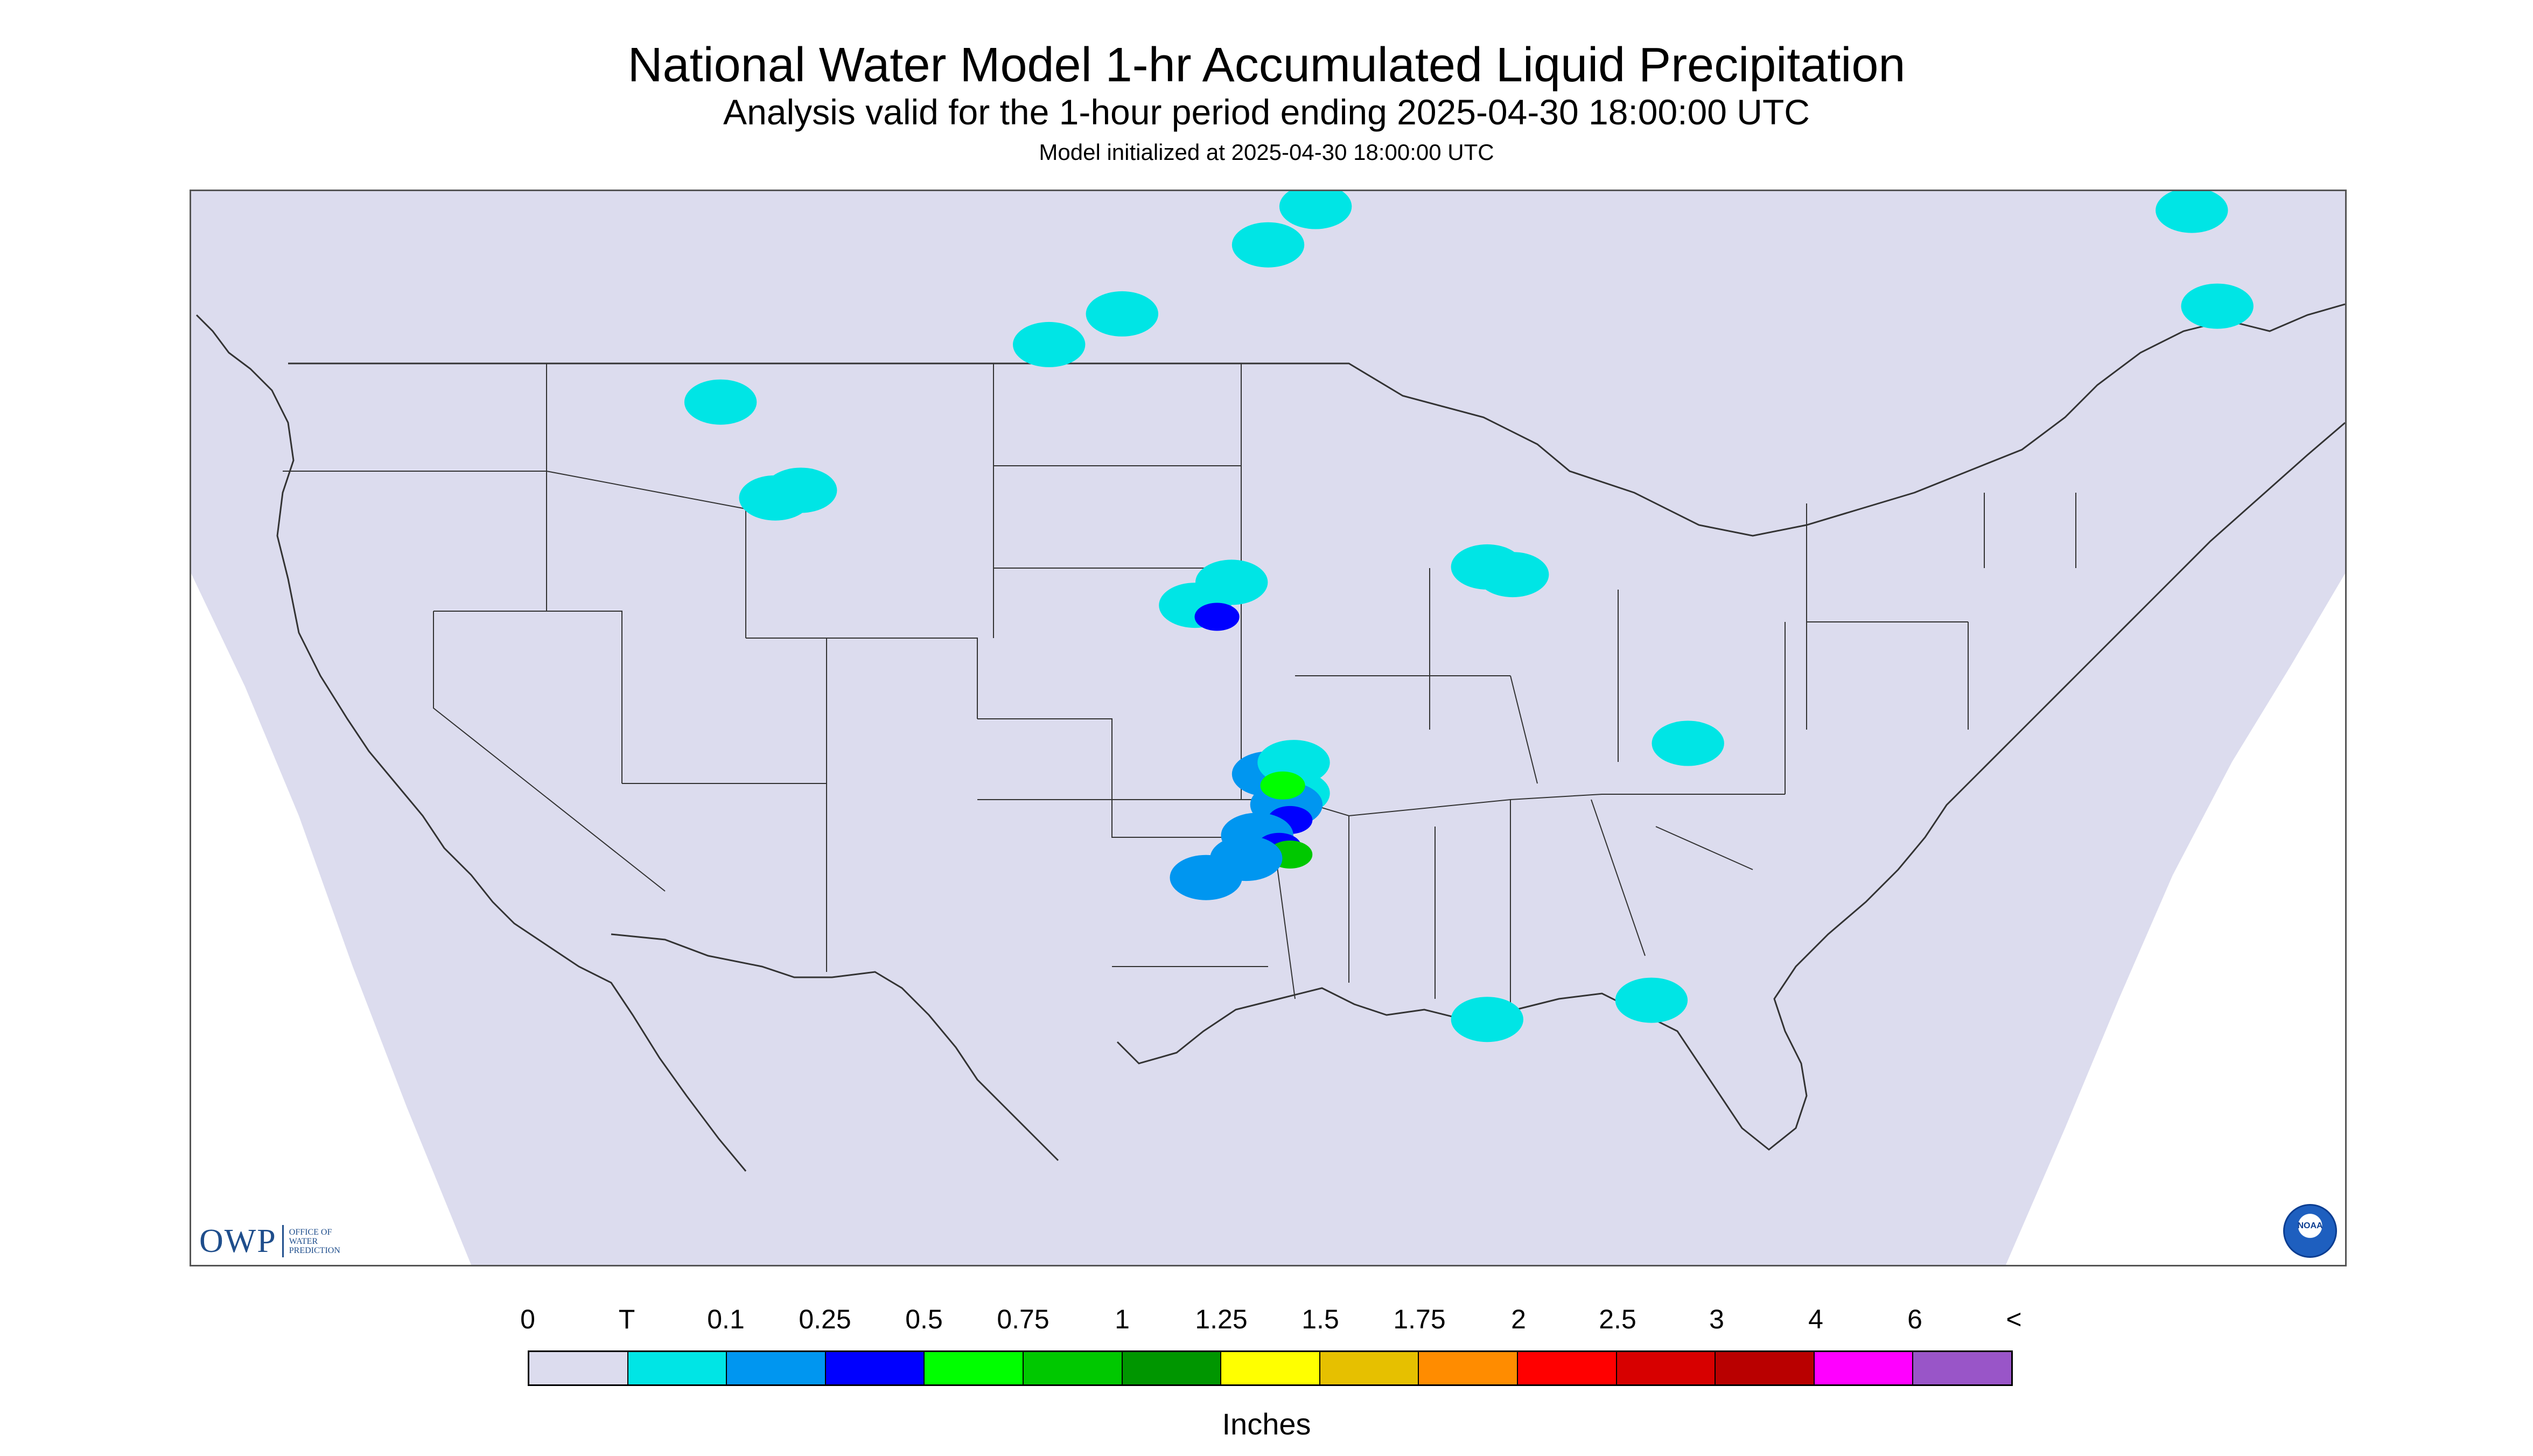 The image size is (2533, 1456). Describe the element at coordinates (1519, 1319) in the screenshot. I see `legend-tick-label: 2` at that location.